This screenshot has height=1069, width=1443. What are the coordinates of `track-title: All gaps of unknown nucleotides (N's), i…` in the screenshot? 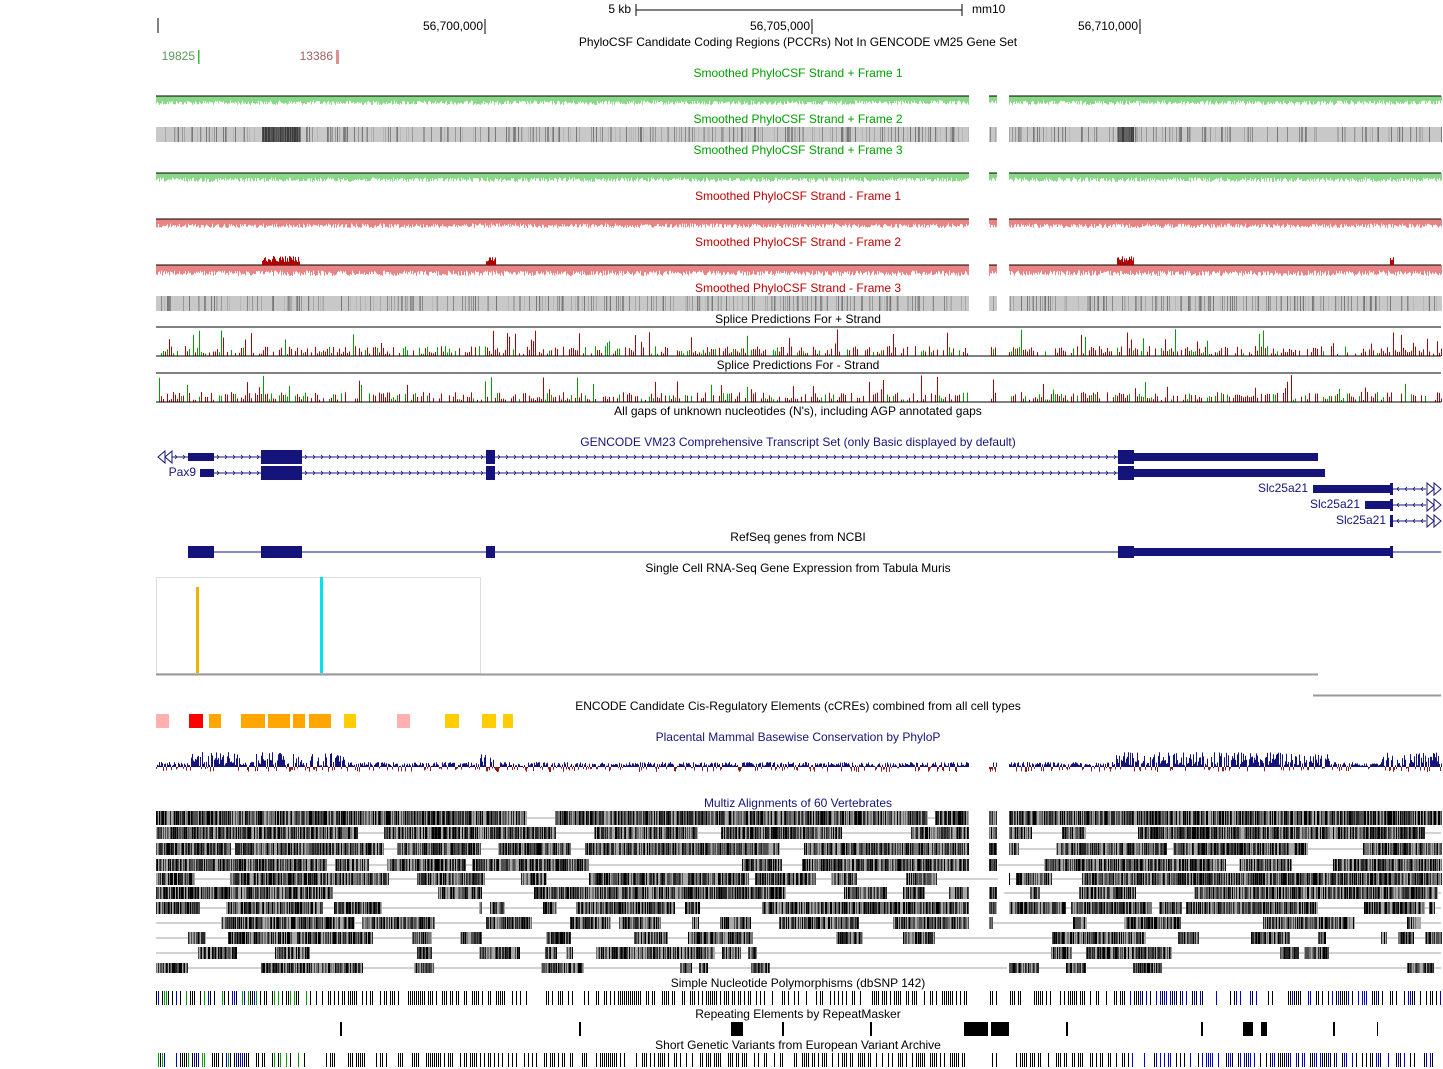 It's located at (798, 411).